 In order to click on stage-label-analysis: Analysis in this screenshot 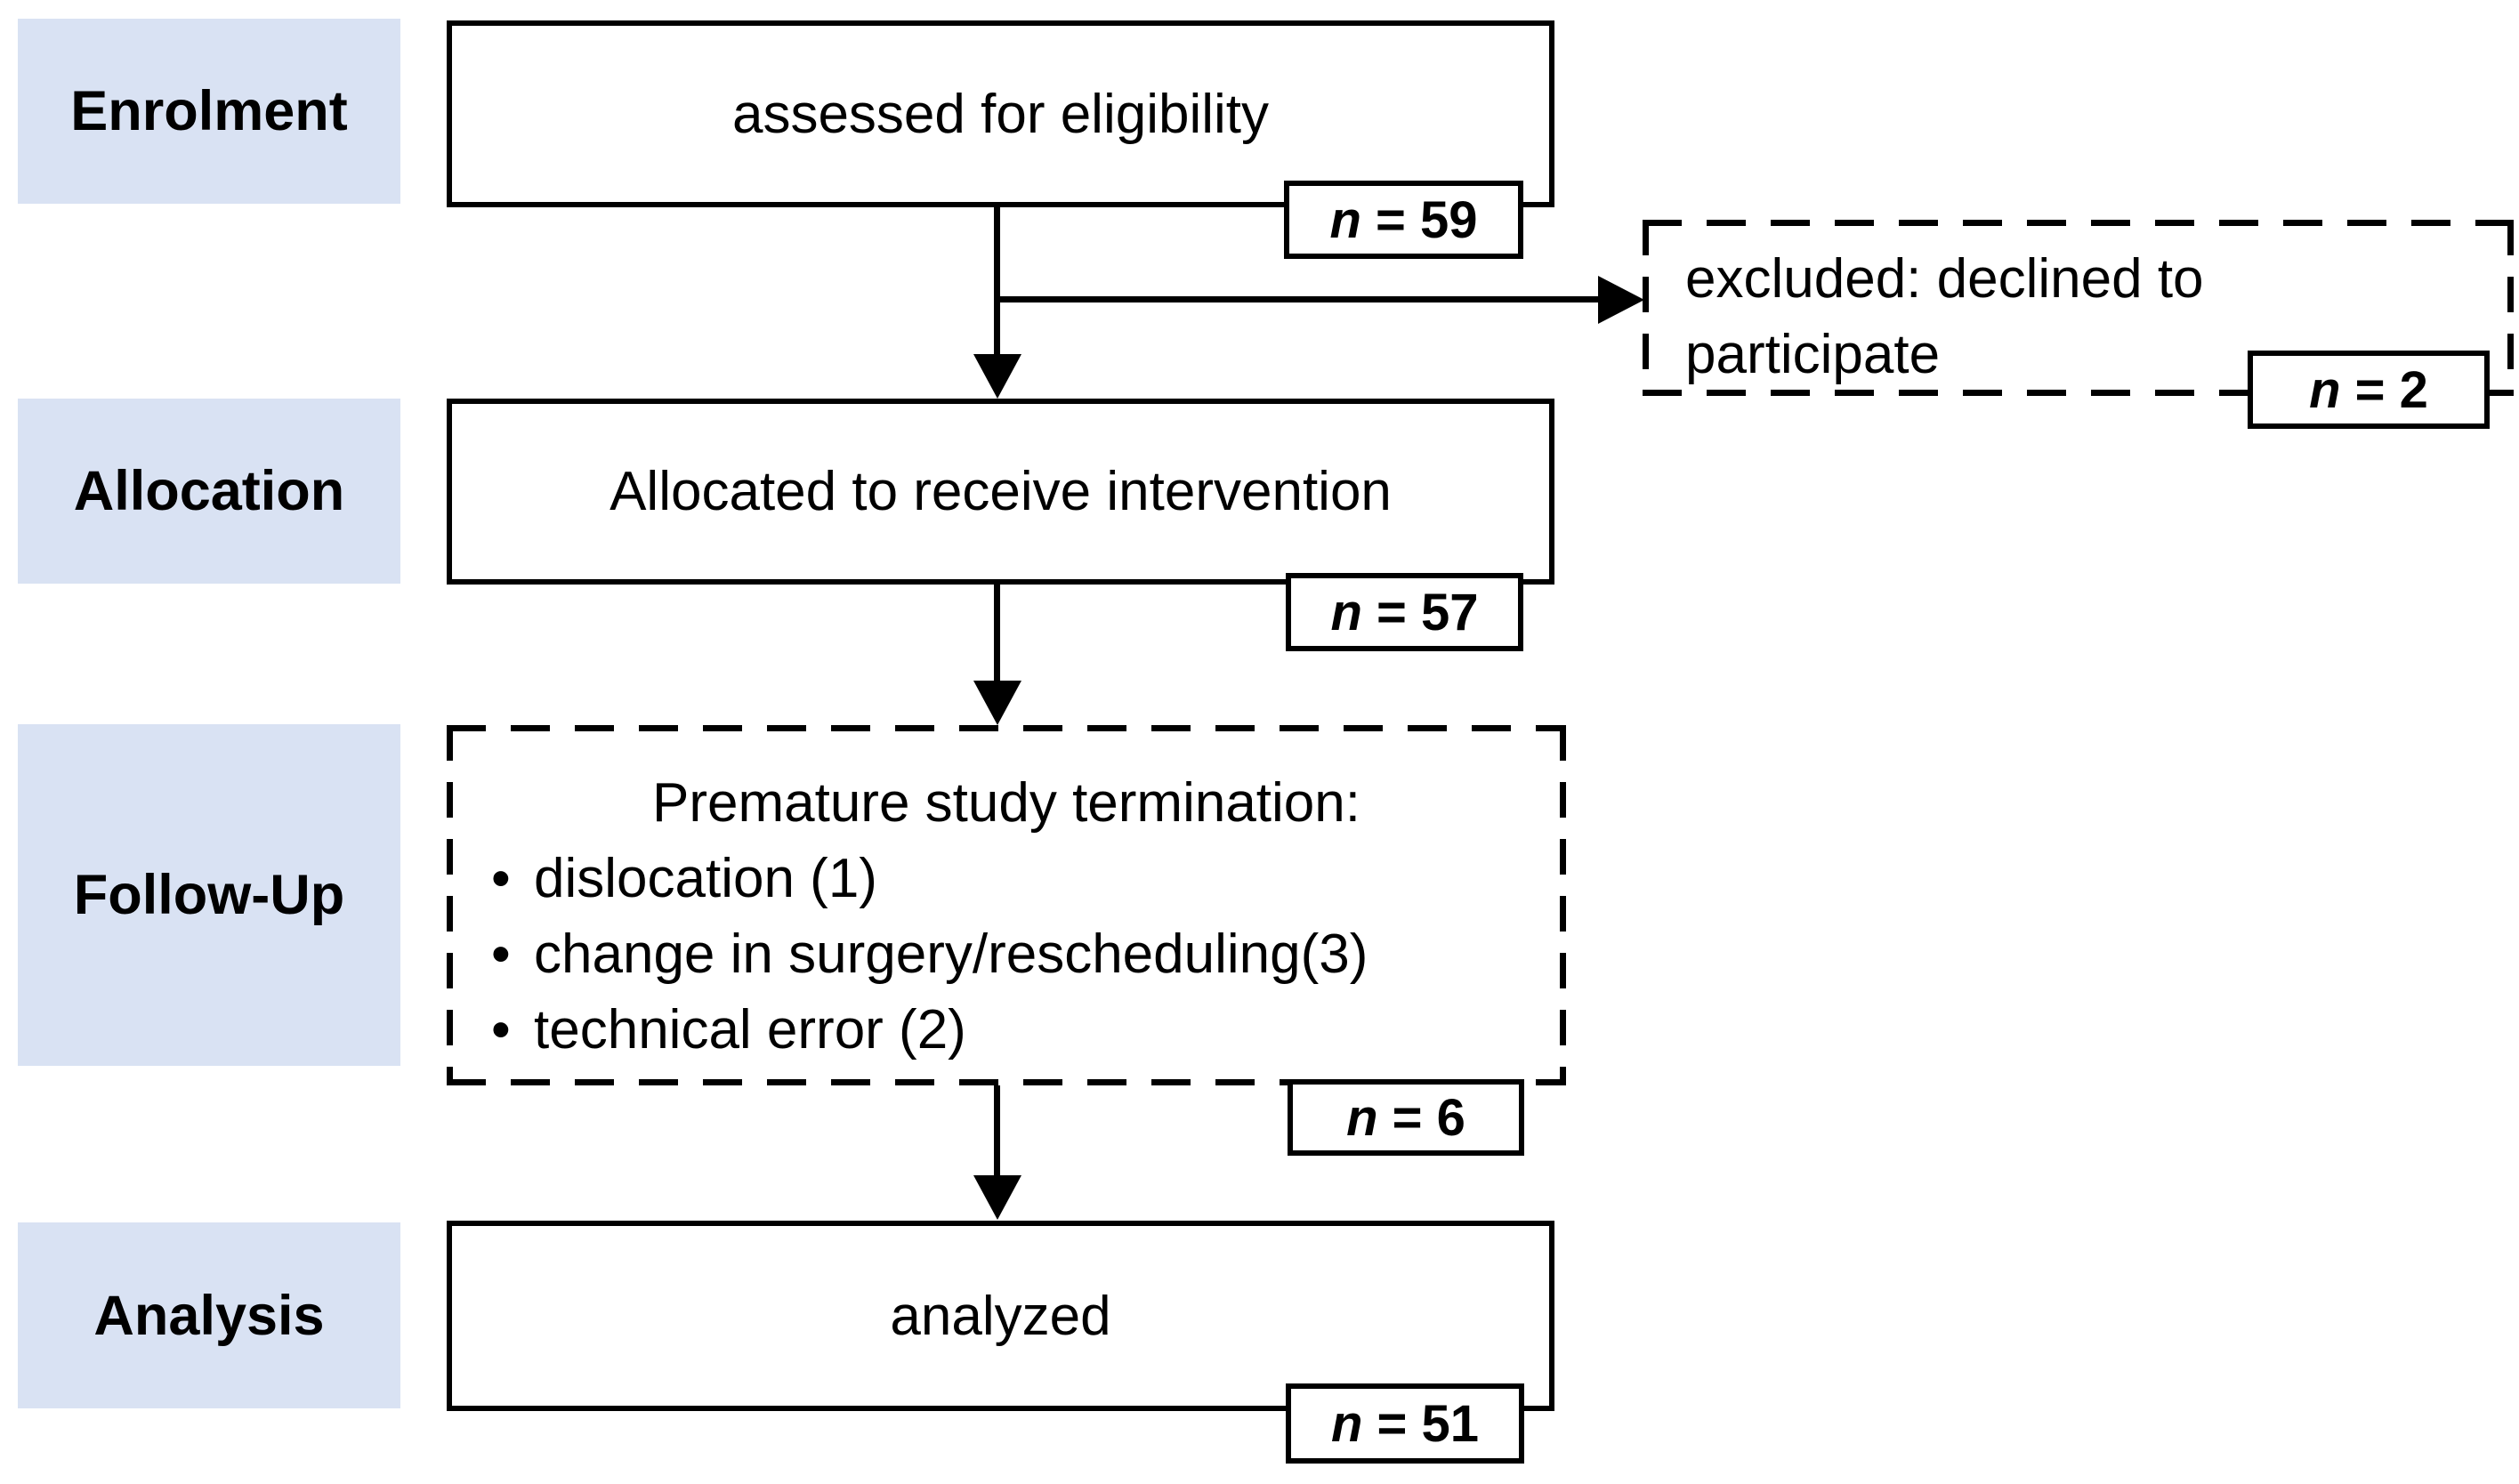, I will do `click(209, 1315)`.